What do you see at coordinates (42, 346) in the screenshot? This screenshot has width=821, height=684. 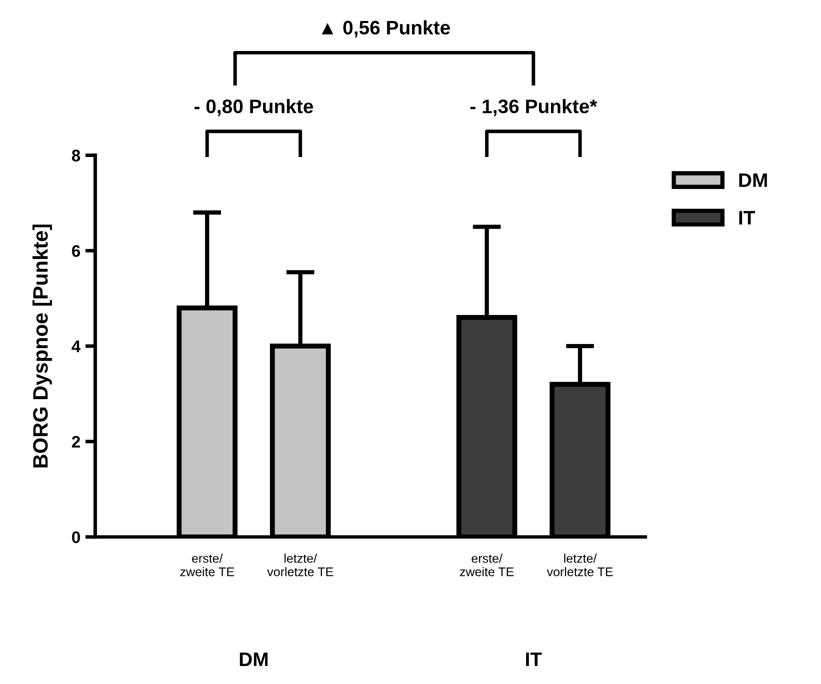 I see `y-axis-title: BORG Dyspnoe [Punkte]` at bounding box center [42, 346].